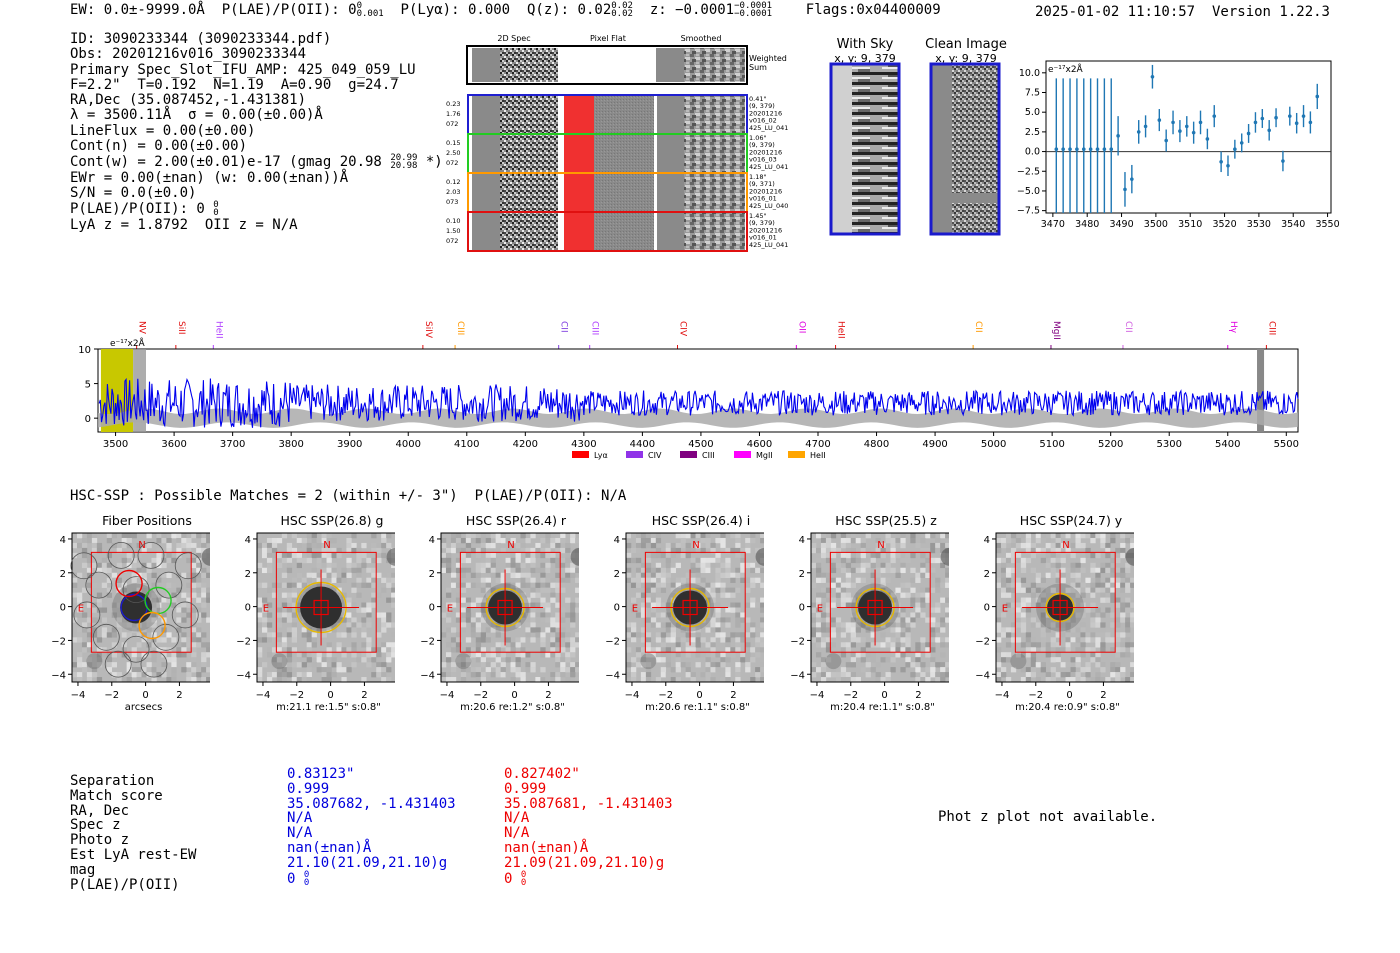 Image resolution: width=1400 pixels, height=953 pixels. Describe the element at coordinates (763, 121) in the screenshot. I see `cutout-right-label: v016_02` at that location.